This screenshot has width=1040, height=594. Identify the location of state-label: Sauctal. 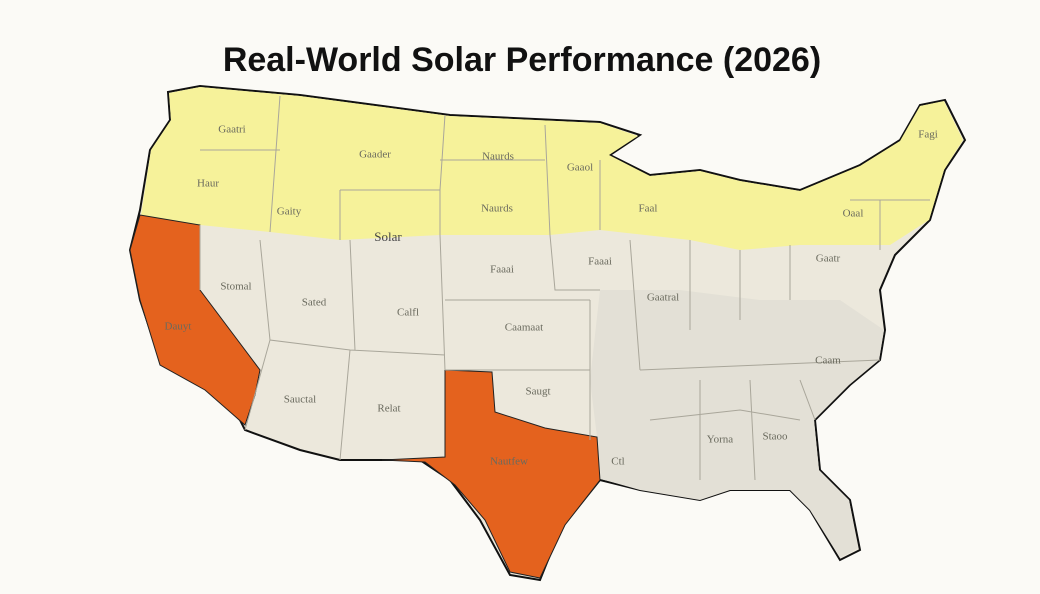
(300, 400).